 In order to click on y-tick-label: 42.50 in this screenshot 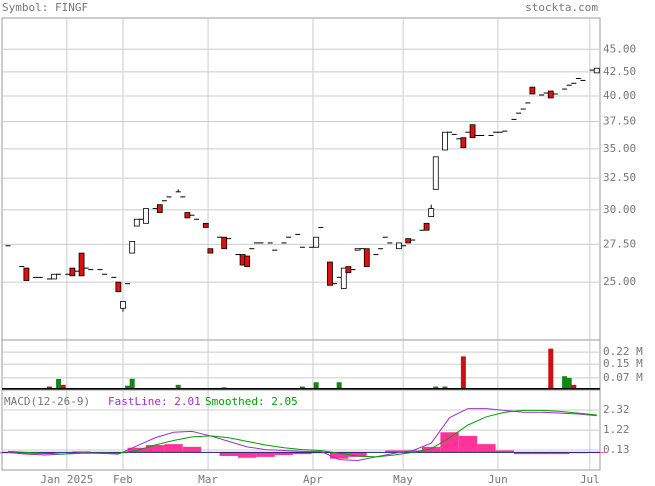, I will do `click(619, 71)`.